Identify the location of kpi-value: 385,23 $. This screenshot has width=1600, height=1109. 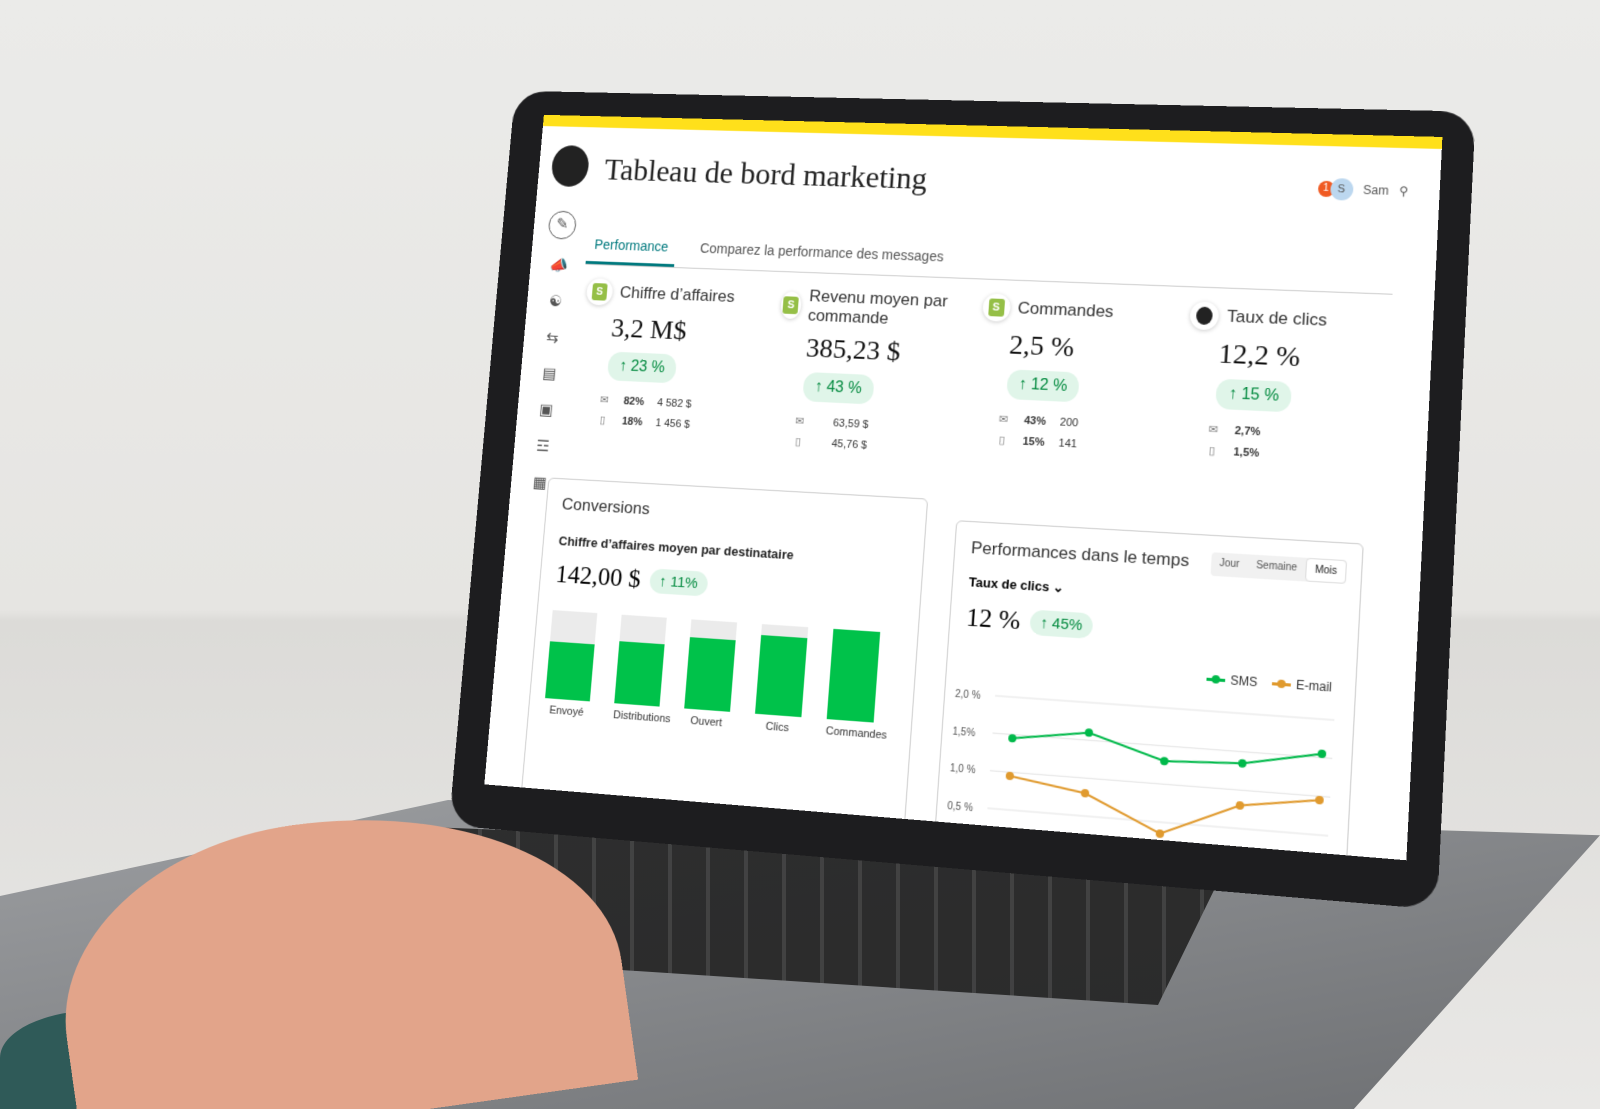
(853, 350).